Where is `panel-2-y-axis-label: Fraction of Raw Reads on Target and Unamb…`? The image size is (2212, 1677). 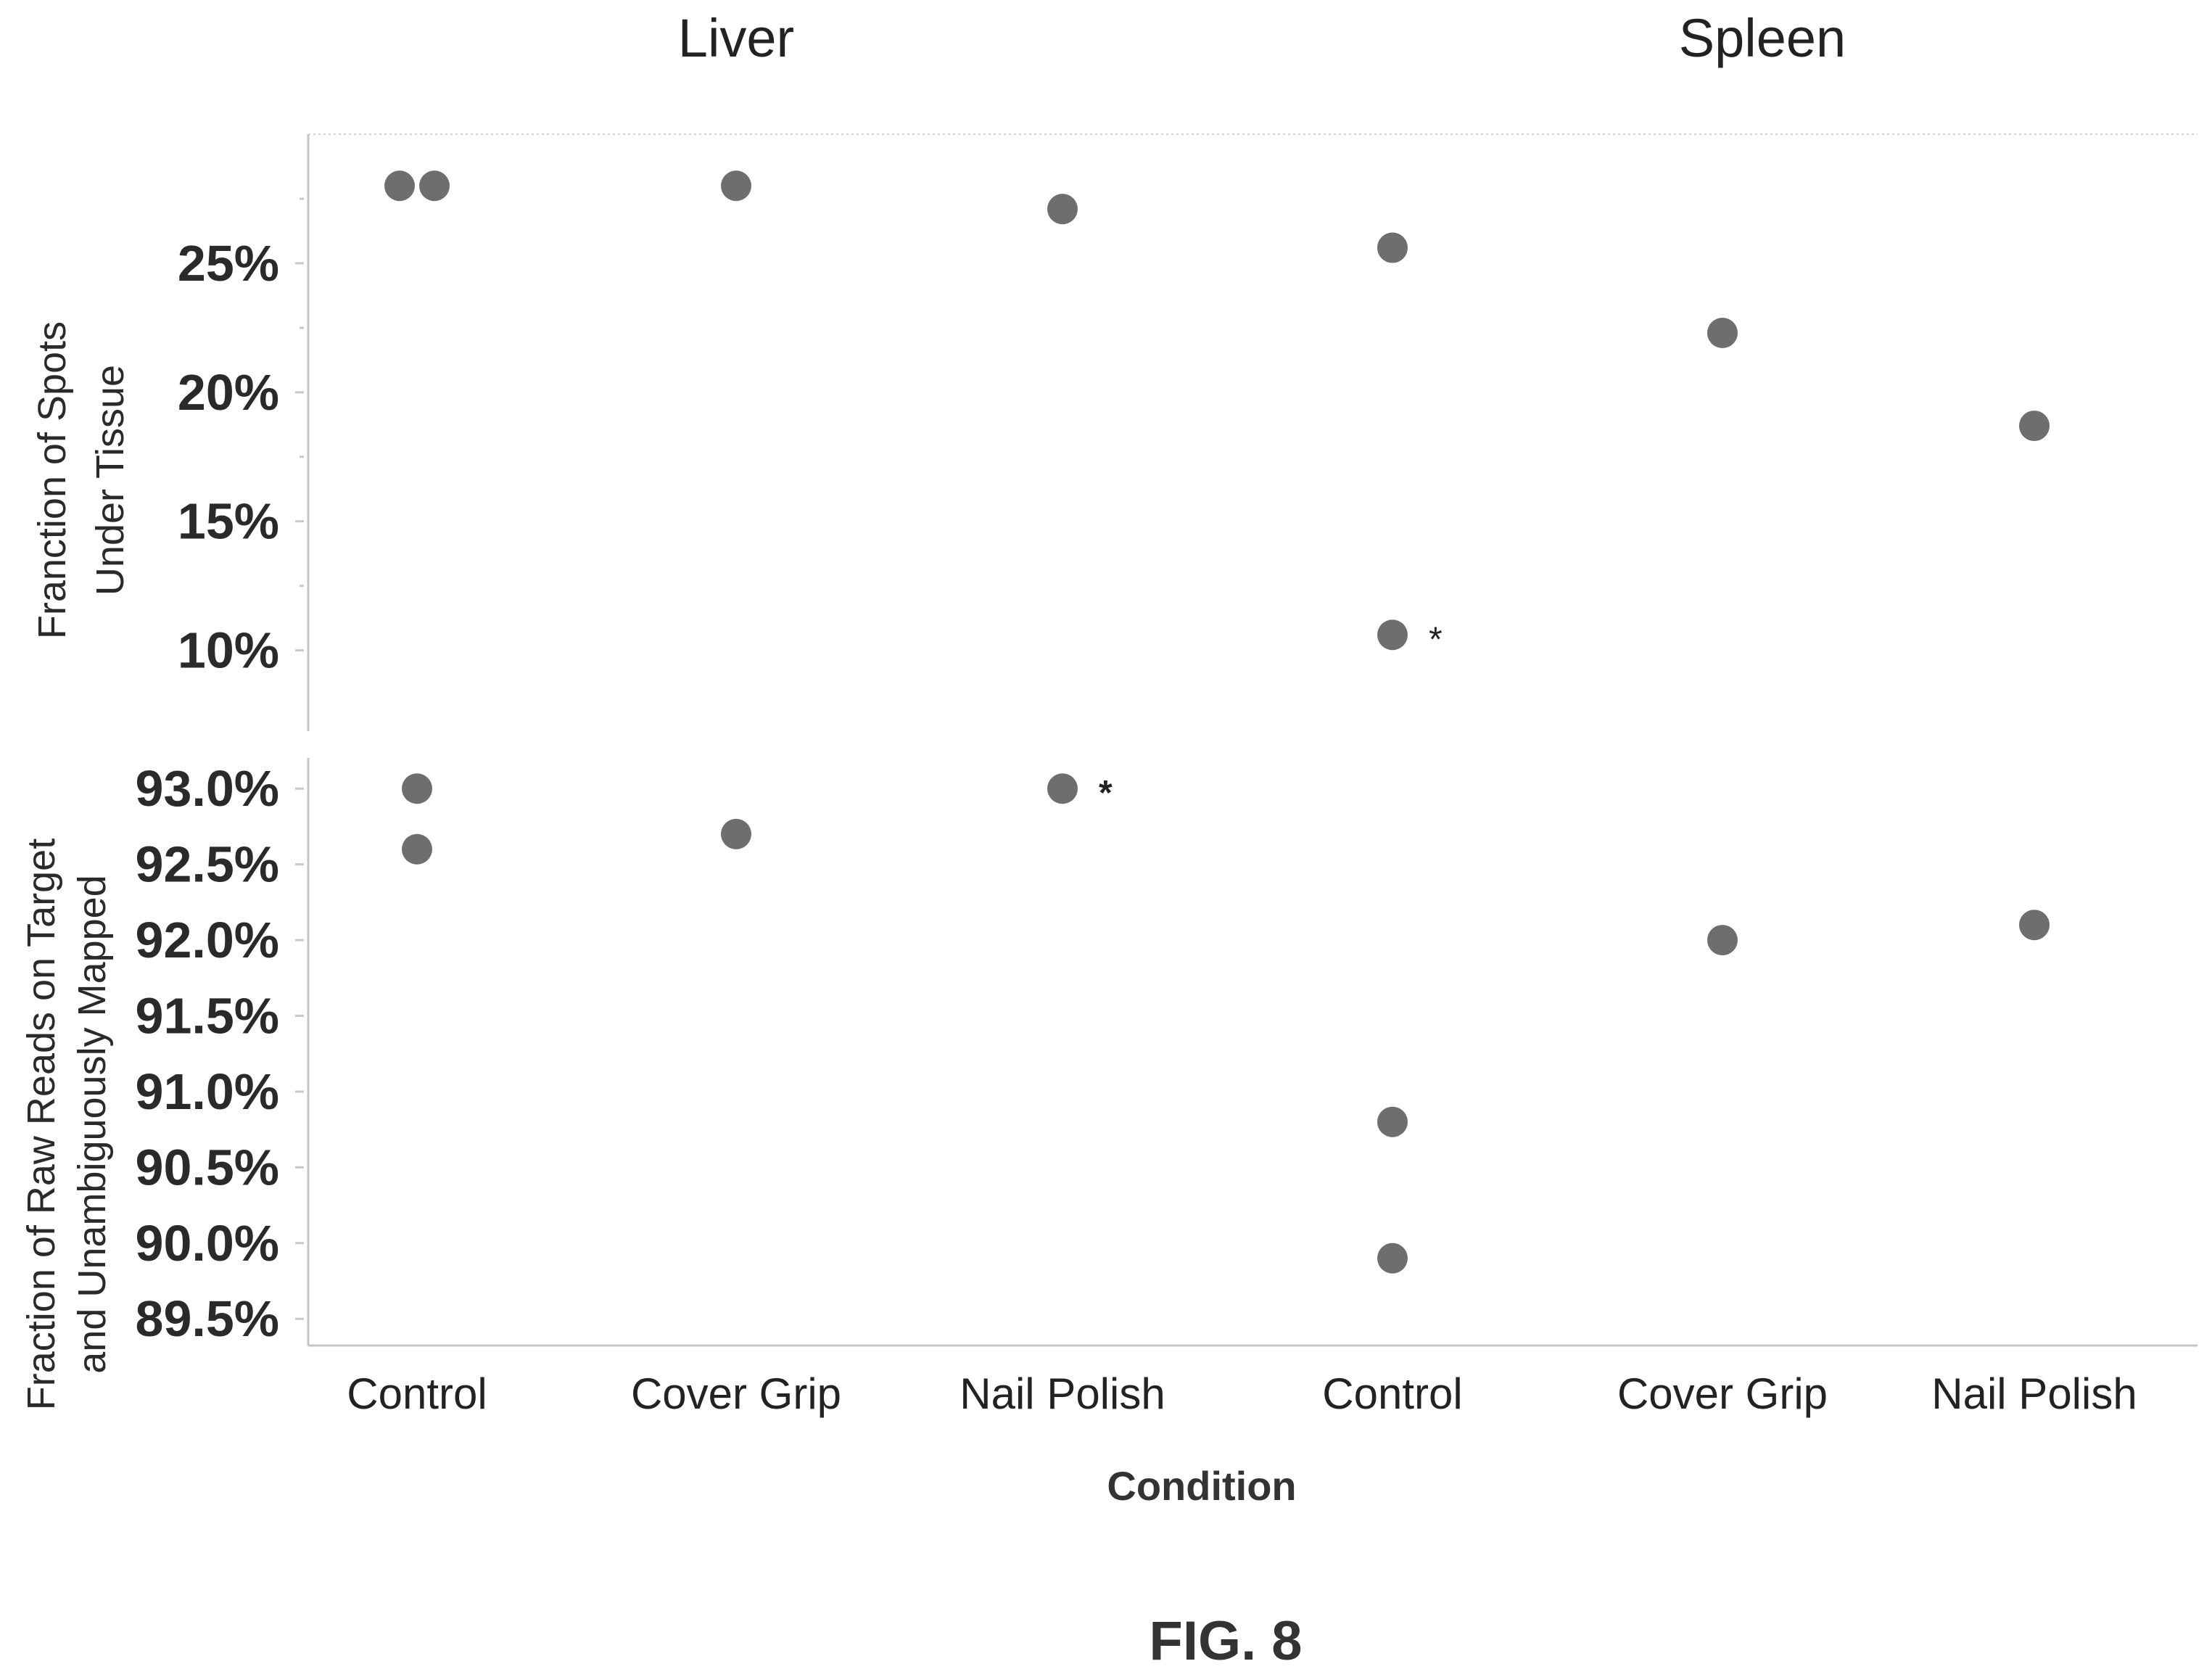
panel-2-y-axis-label: Fraction of Raw Reads on Target and Unamb… is located at coordinates (67, 1124).